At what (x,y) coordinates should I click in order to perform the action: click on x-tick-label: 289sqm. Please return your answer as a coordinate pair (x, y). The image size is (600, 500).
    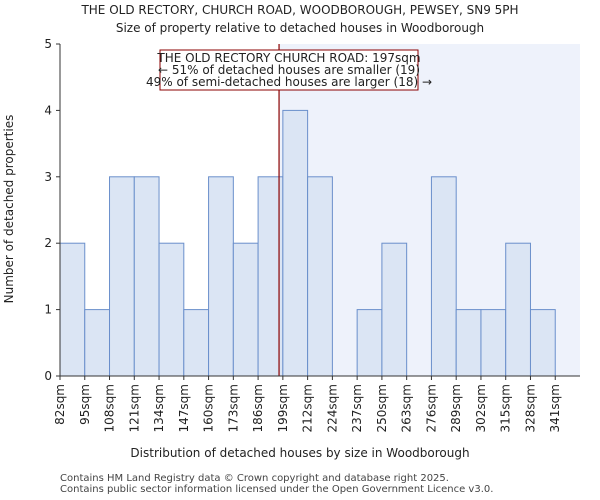
    Looking at the image, I should click on (456, 408).